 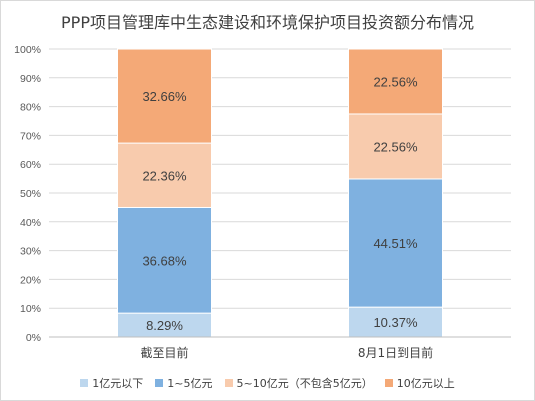 I want to click on legend-label: 1亿元以下, so click(x=118, y=383).